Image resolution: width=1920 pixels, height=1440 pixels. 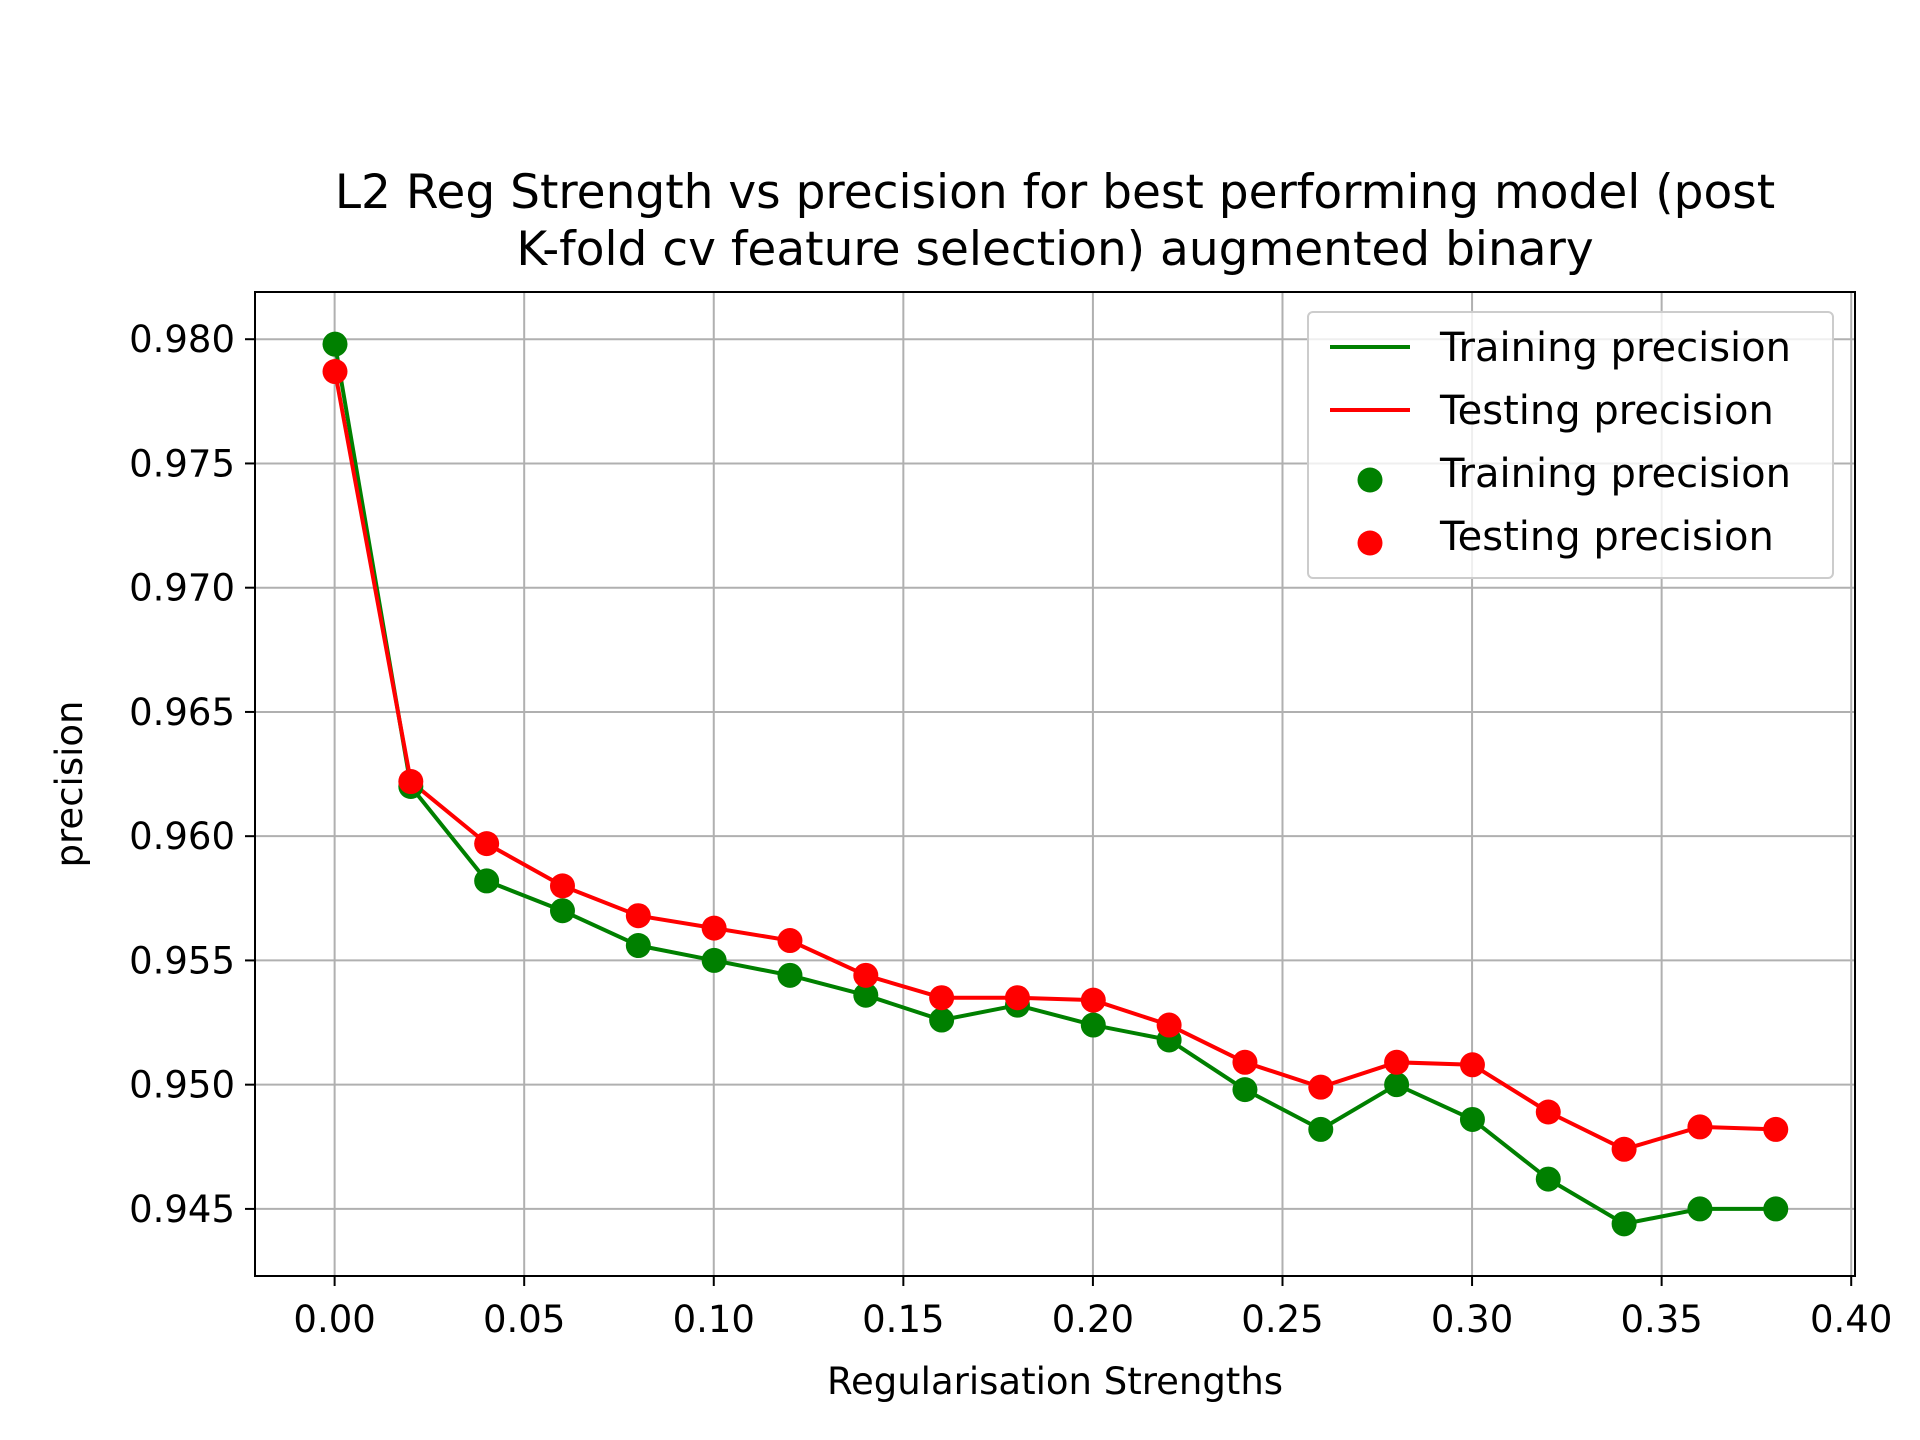 What do you see at coordinates (192, 774) in the screenshot?
I see `y-axis-ticks: 0.945 0.950 0.955 0.960 0.965 0.970 0.975 0.980` at bounding box center [192, 774].